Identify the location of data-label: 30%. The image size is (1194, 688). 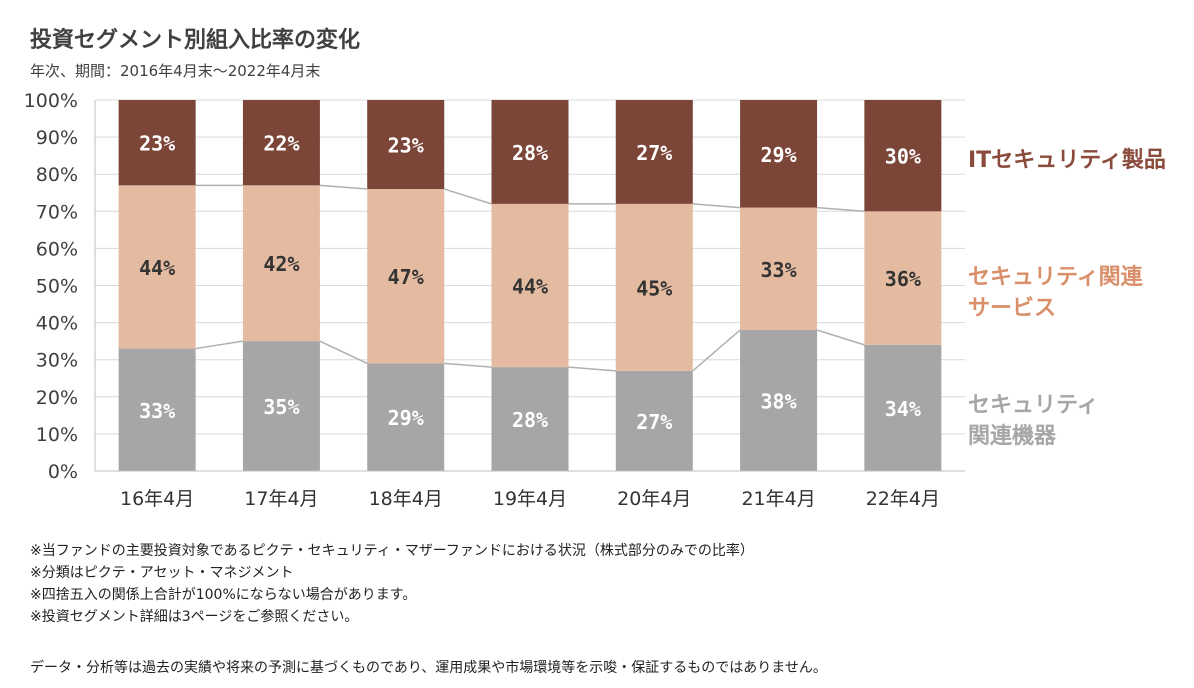
(903, 157).